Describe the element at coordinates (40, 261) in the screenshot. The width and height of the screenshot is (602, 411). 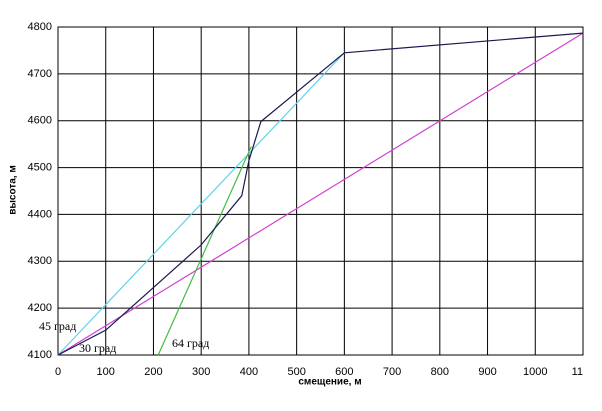
I see `y-tick-label: 4300` at that location.